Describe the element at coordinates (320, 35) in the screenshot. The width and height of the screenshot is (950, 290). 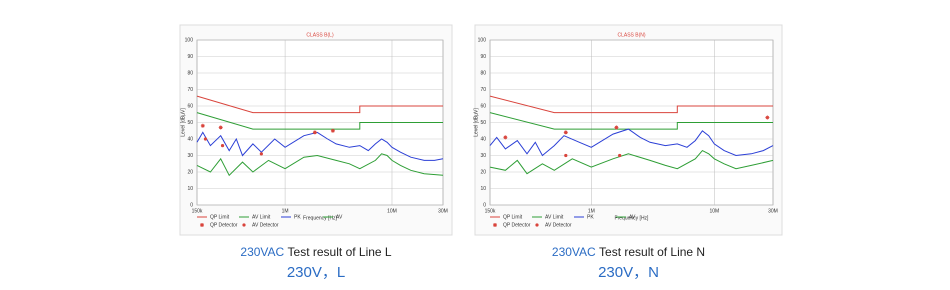
I see `chart-title: CLASS B(L)` at that location.